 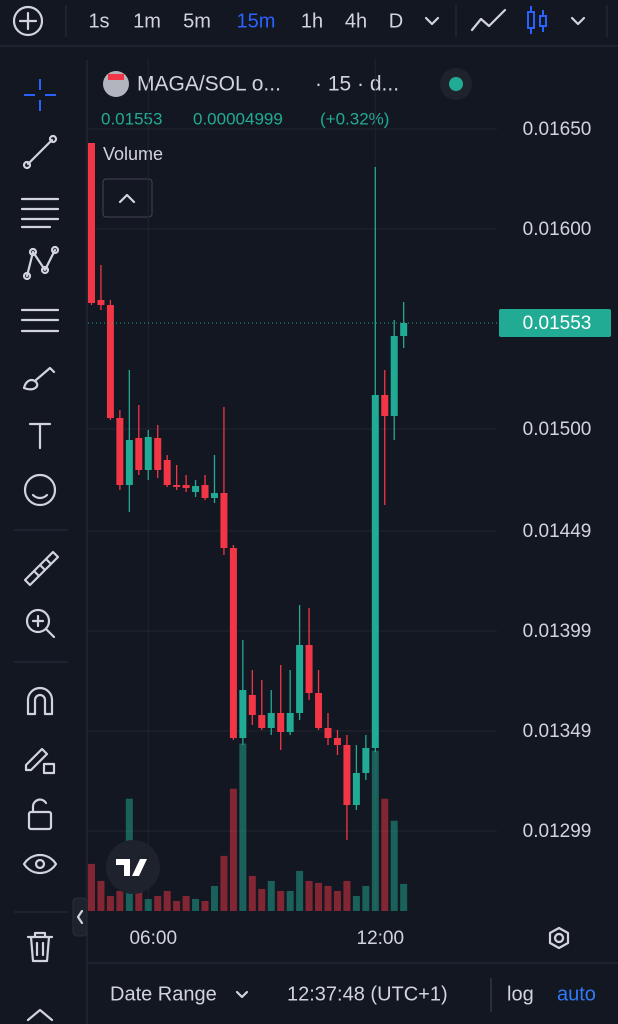 What do you see at coordinates (98, 21) in the screenshot?
I see `interval-button: 1s` at bounding box center [98, 21].